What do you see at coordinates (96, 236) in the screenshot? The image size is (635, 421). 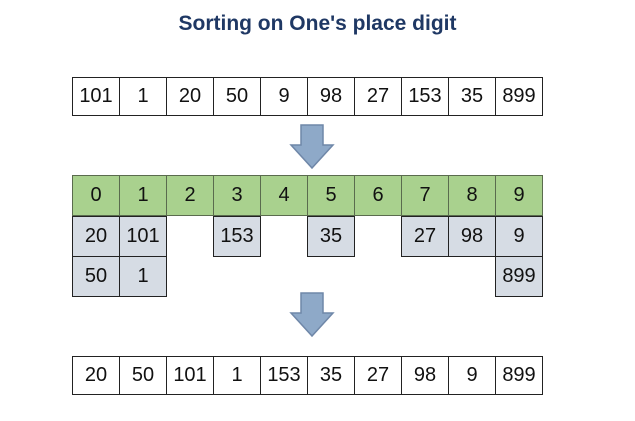 I see `bucket-cell: 20` at bounding box center [96, 236].